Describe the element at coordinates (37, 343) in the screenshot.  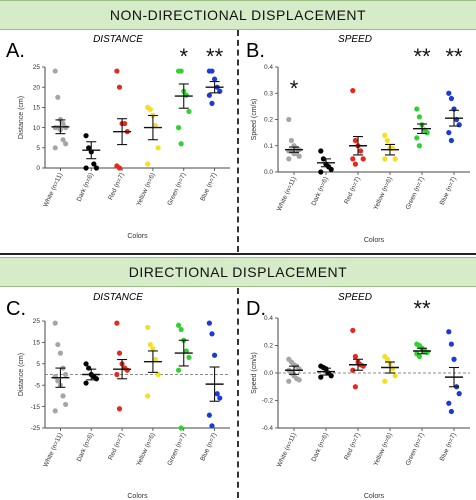
I see `y-tick-label: 15` at that location.